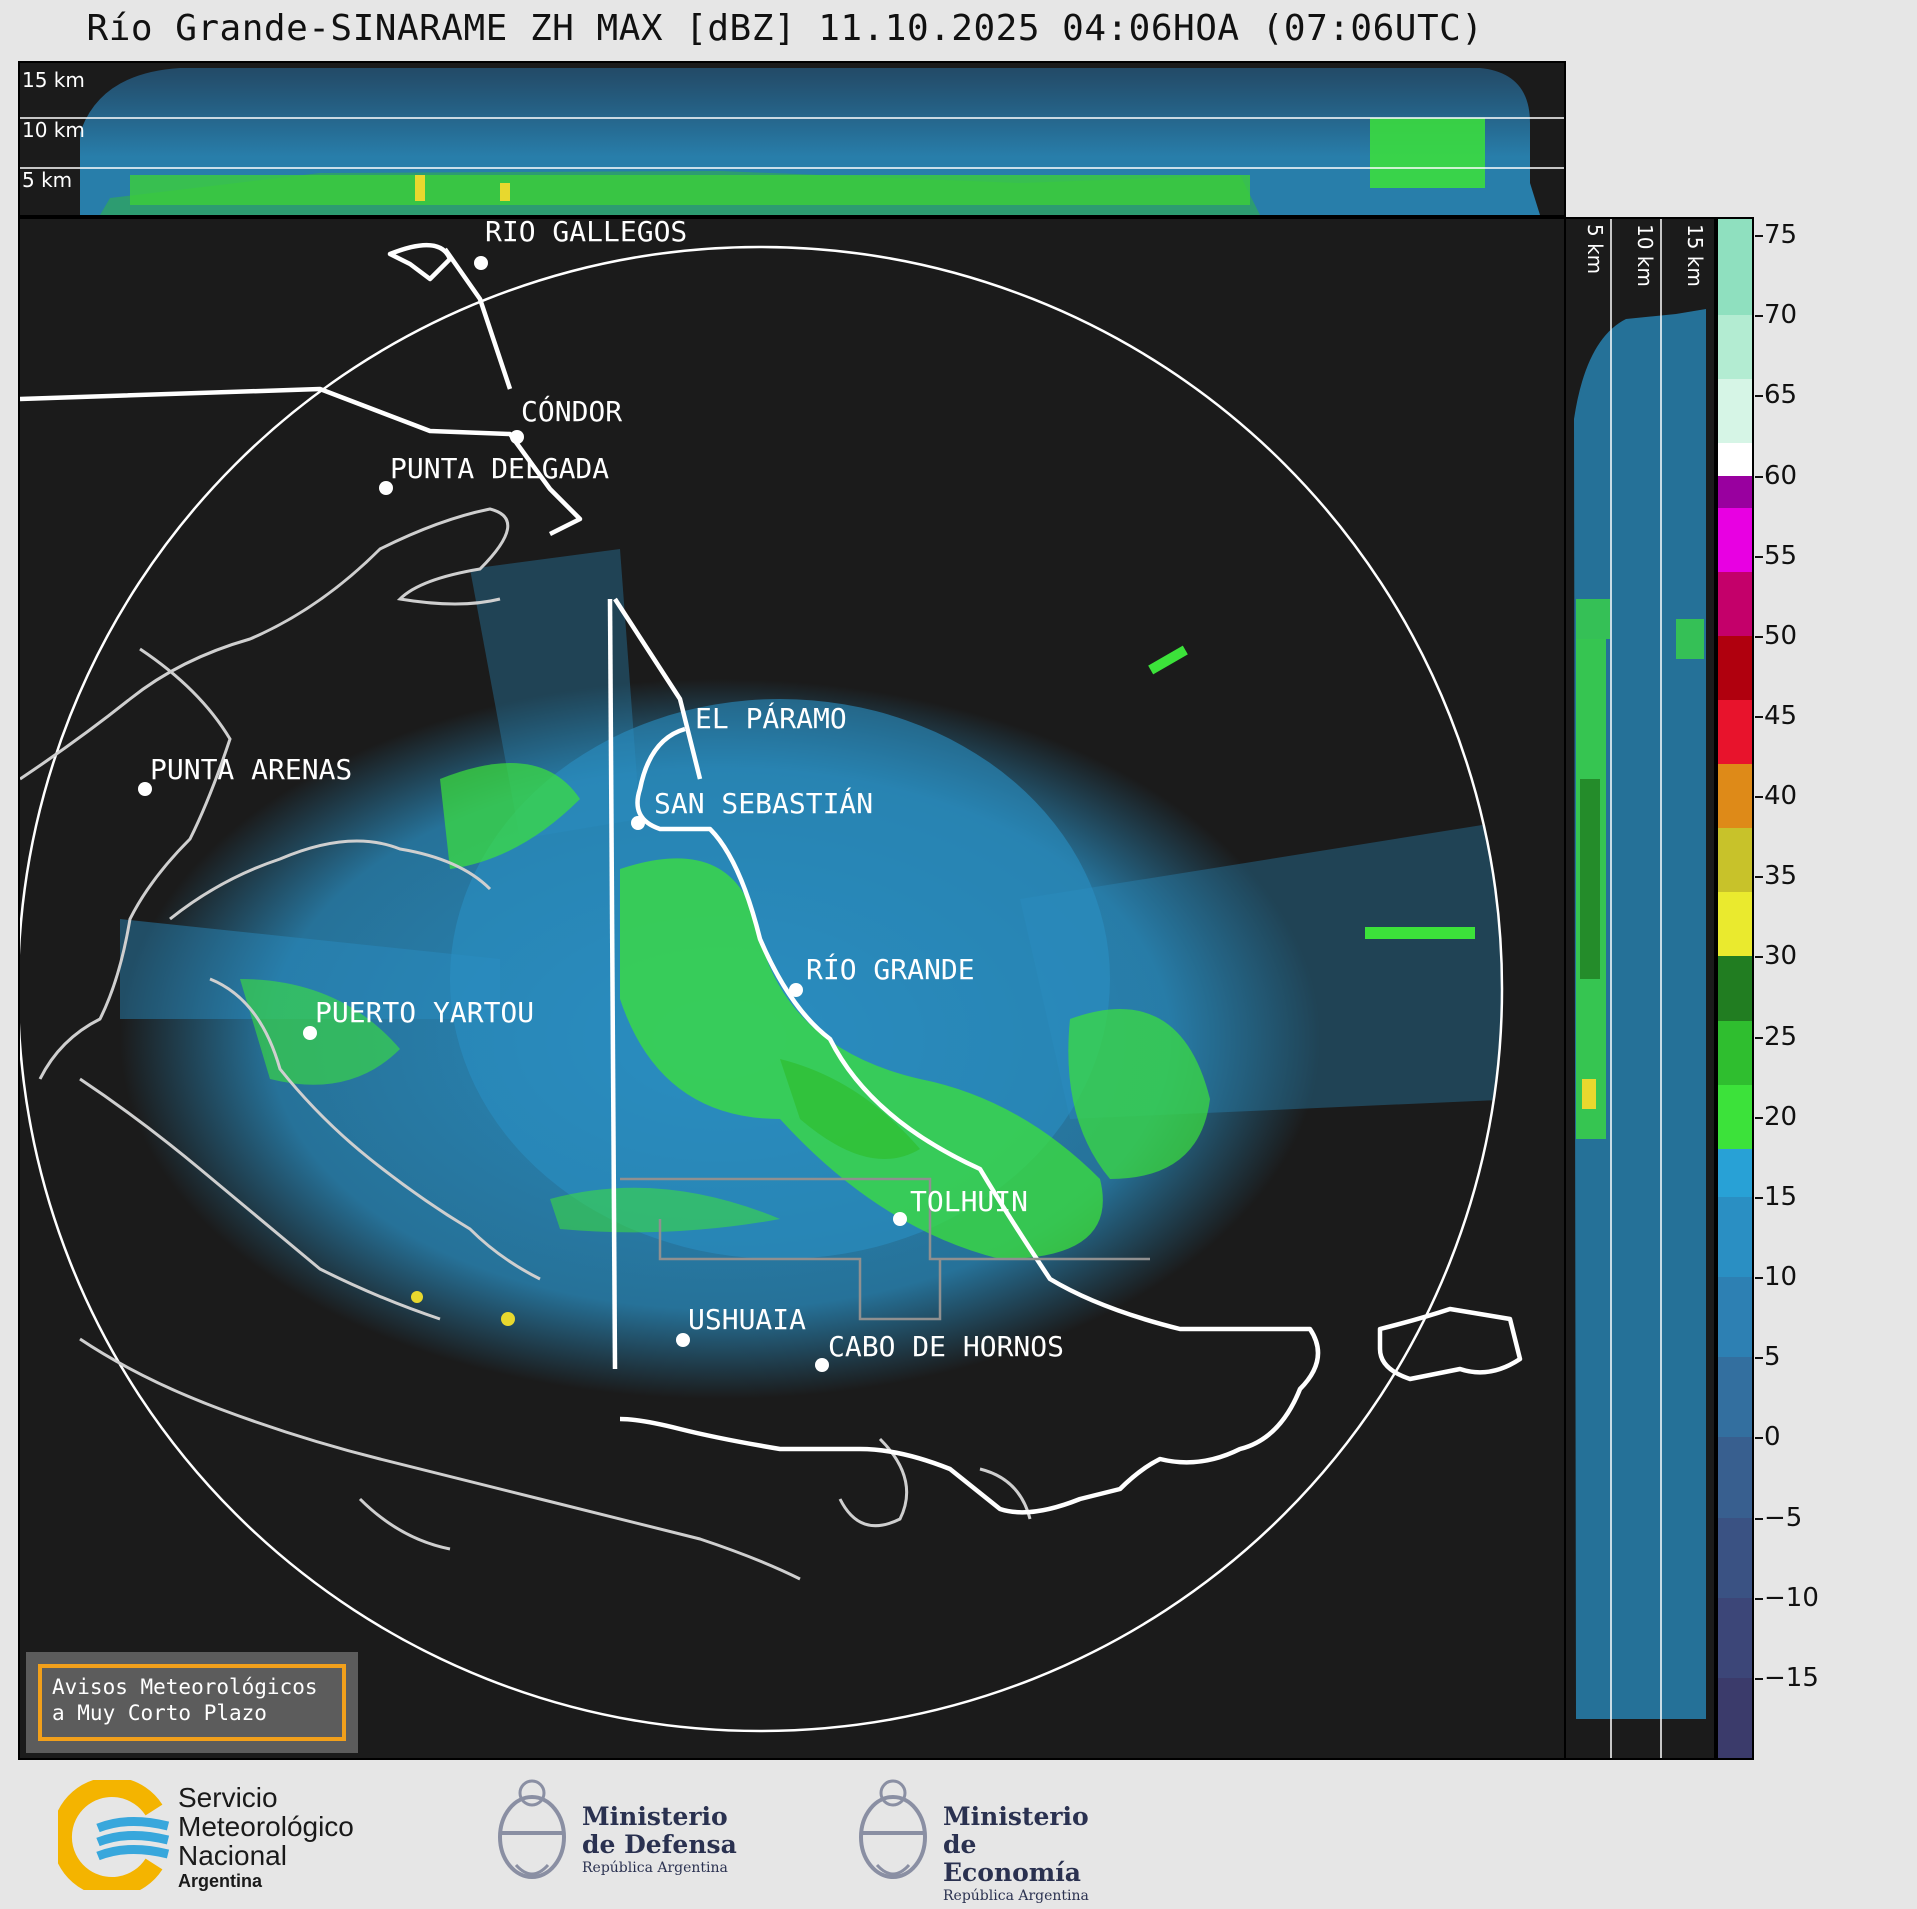 This screenshot has height=1909, width=1917. Describe the element at coordinates (114, 1835) in the screenshot. I see `smn-emblem-icon` at that location.